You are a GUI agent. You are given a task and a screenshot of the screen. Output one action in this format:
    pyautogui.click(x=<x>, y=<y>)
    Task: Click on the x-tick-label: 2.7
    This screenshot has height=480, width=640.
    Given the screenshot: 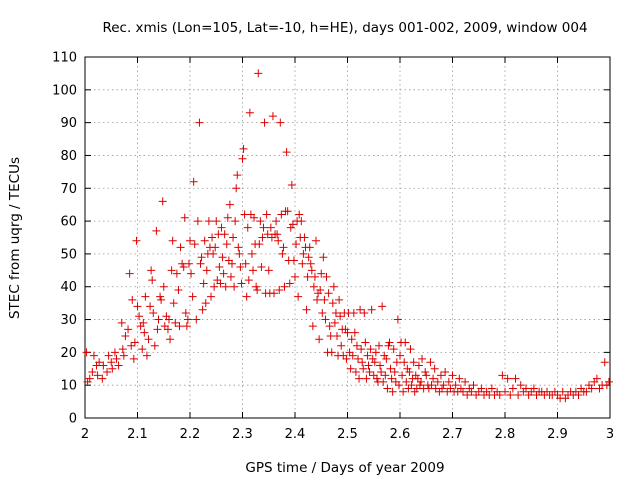 What is the action you would take?
    pyautogui.click(x=452, y=434)
    